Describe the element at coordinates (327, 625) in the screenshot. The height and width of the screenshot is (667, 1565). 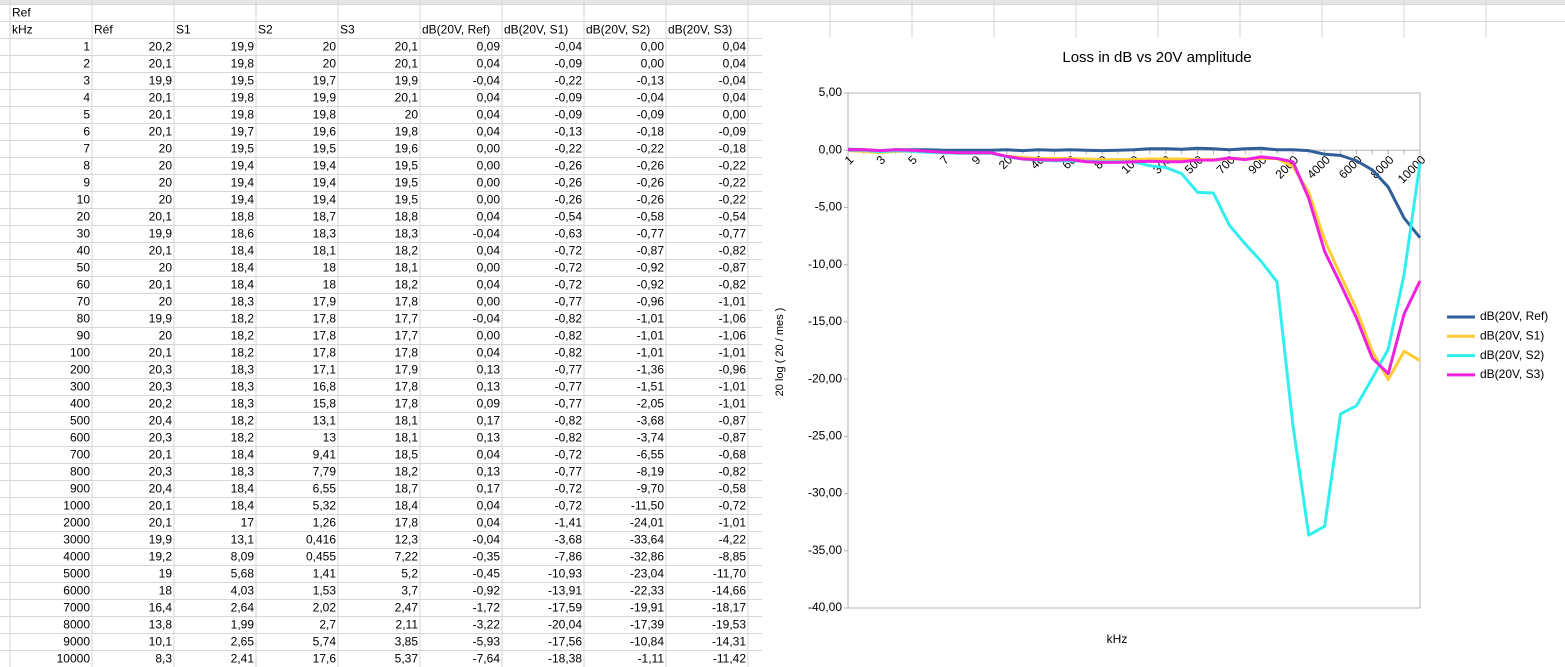
I see `cell: 2,7` at that location.